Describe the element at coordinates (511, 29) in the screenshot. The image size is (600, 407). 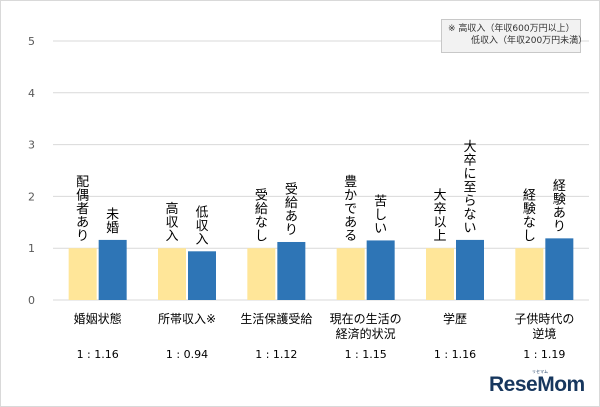
I see `note-line-1: ※ 高収入（年収600万円以上）` at that location.